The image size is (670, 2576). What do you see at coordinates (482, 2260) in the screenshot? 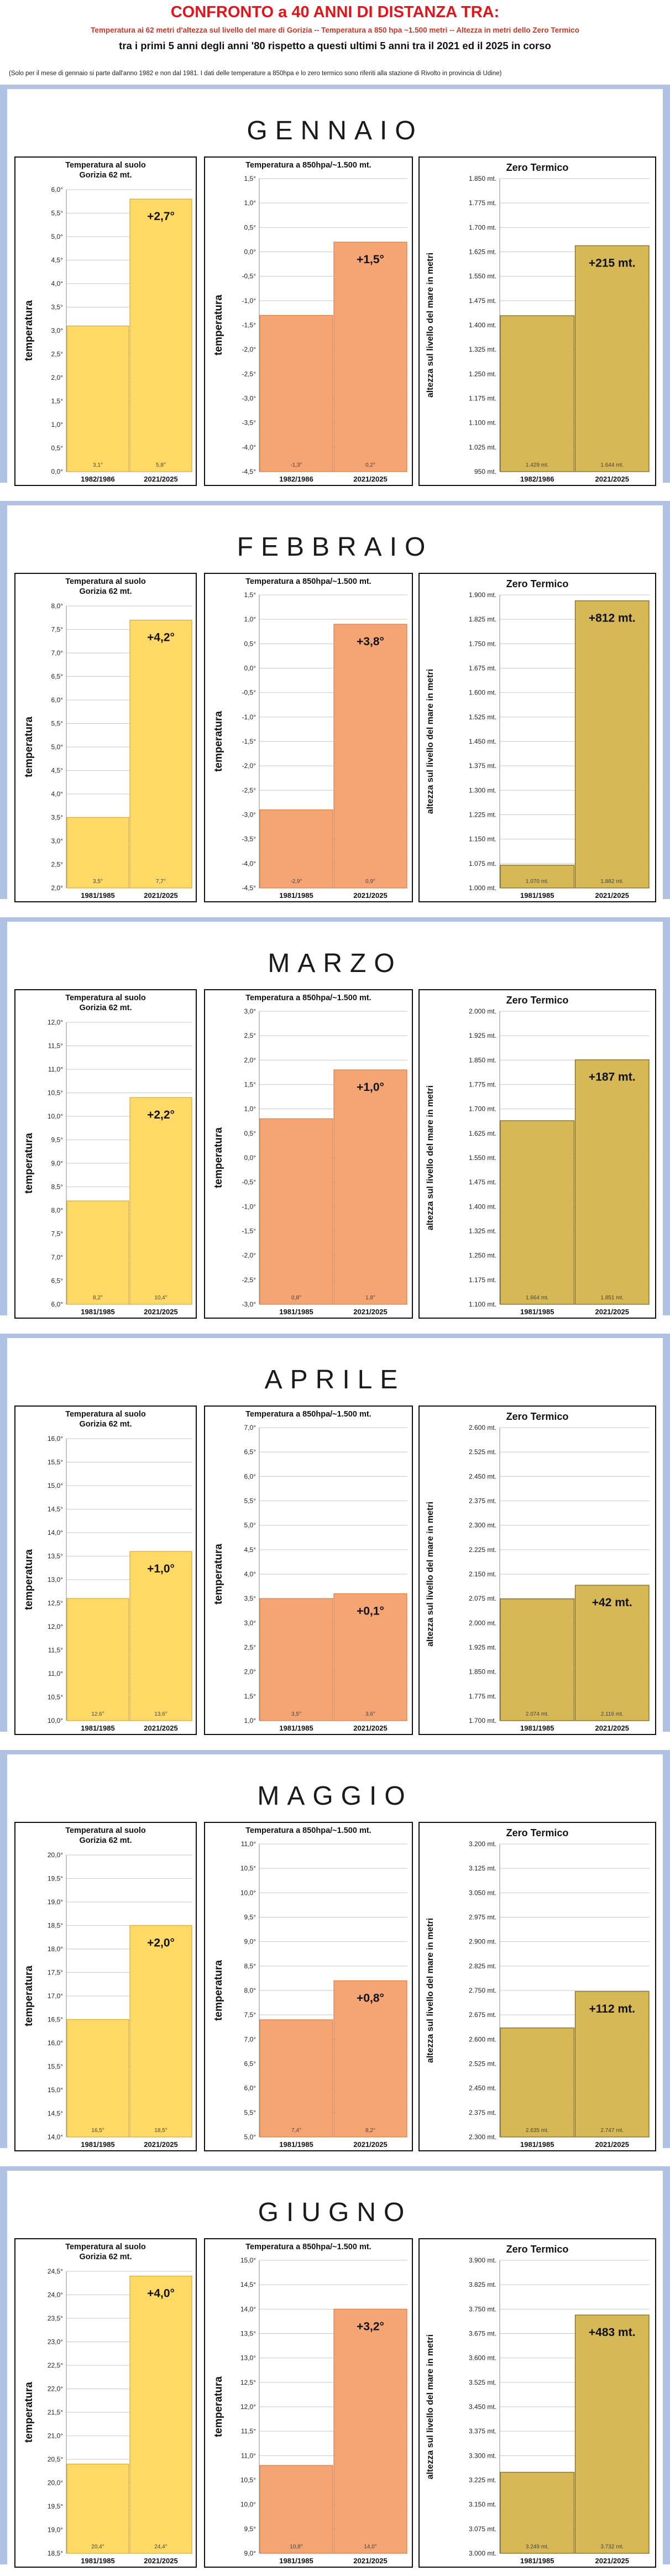
I see `y-tick-label: 3.900 mt.` at bounding box center [482, 2260].